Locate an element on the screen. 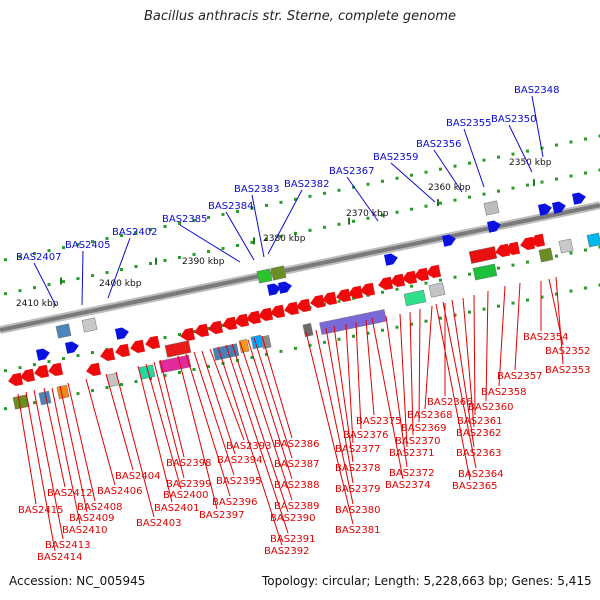 The width and height of the screenshot is (600, 600). forward-leader-BAS2382 is located at coordinates (285, 222).